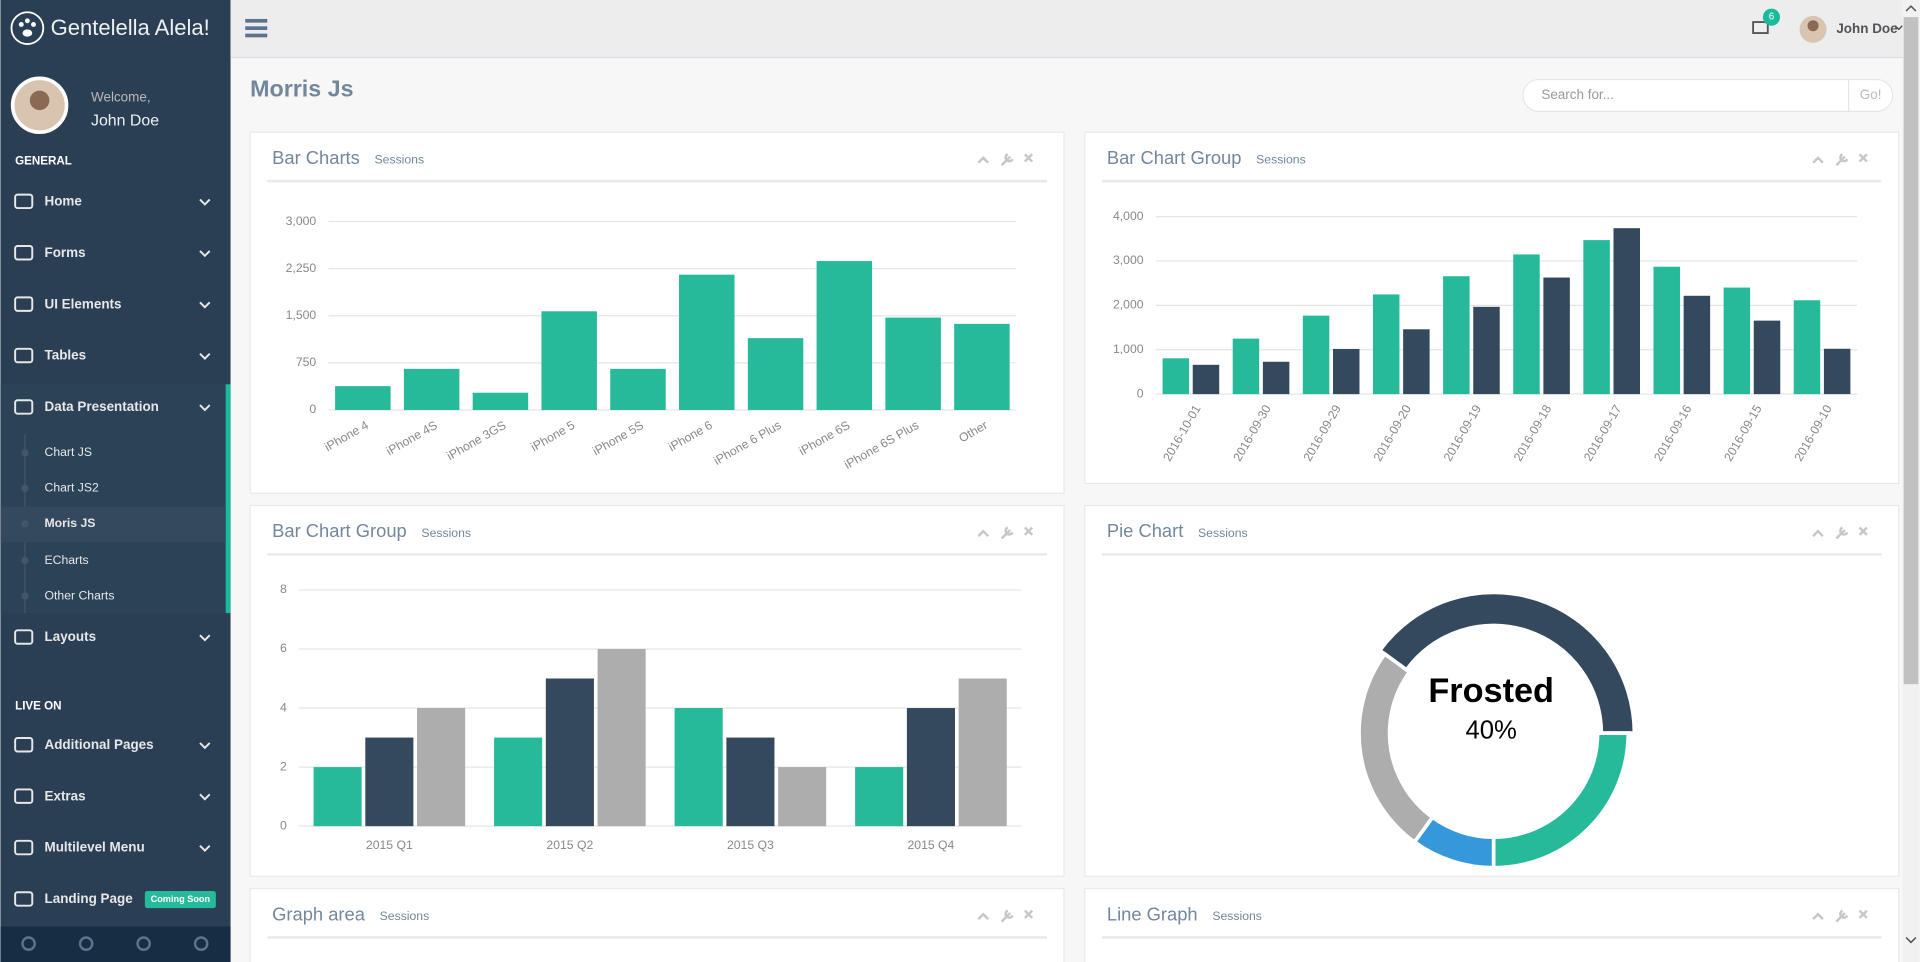 Image resolution: width=1920 pixels, height=962 pixels. Describe the element at coordinates (70, 523) in the screenshot. I see `submenu-item: Moris JS` at that location.